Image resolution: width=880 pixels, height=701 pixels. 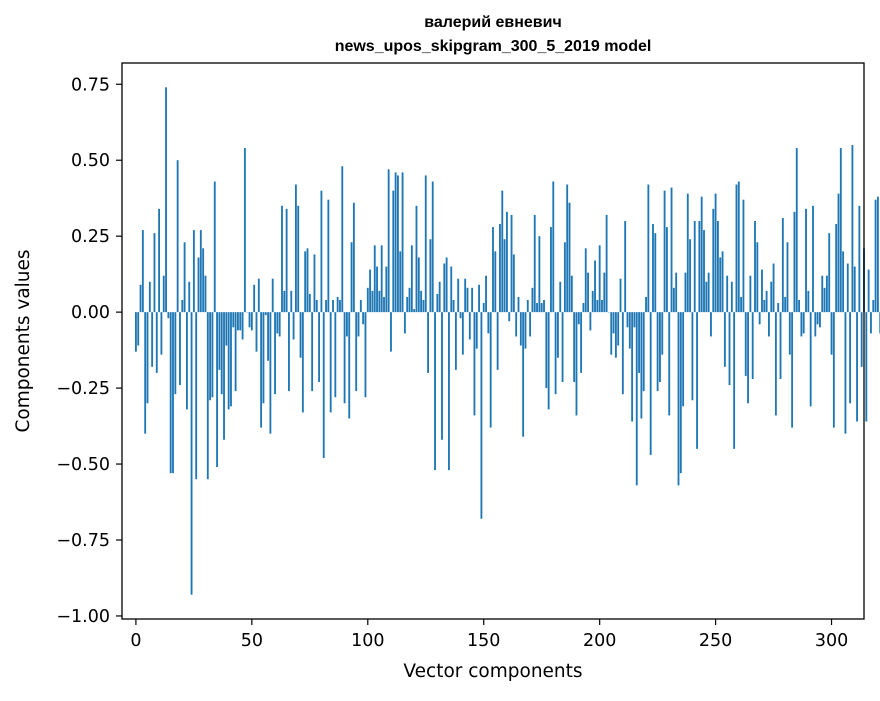 What do you see at coordinates (715, 641) in the screenshot?
I see `x-tick-label: 250` at bounding box center [715, 641].